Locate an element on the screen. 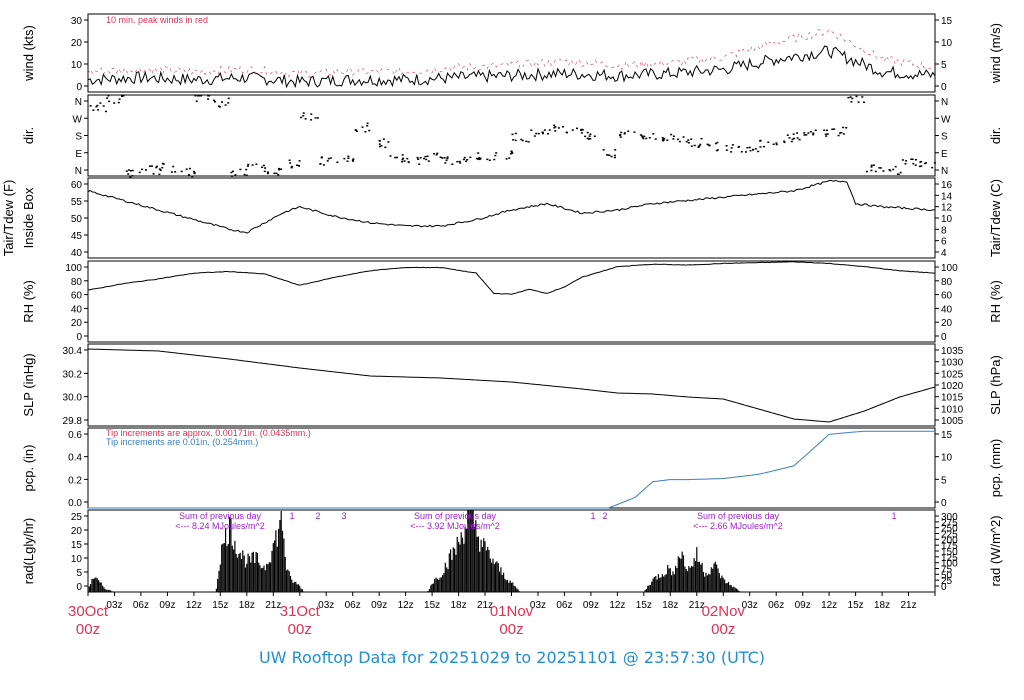  temp-ytick-left-label: 45 is located at coordinates (77, 236).